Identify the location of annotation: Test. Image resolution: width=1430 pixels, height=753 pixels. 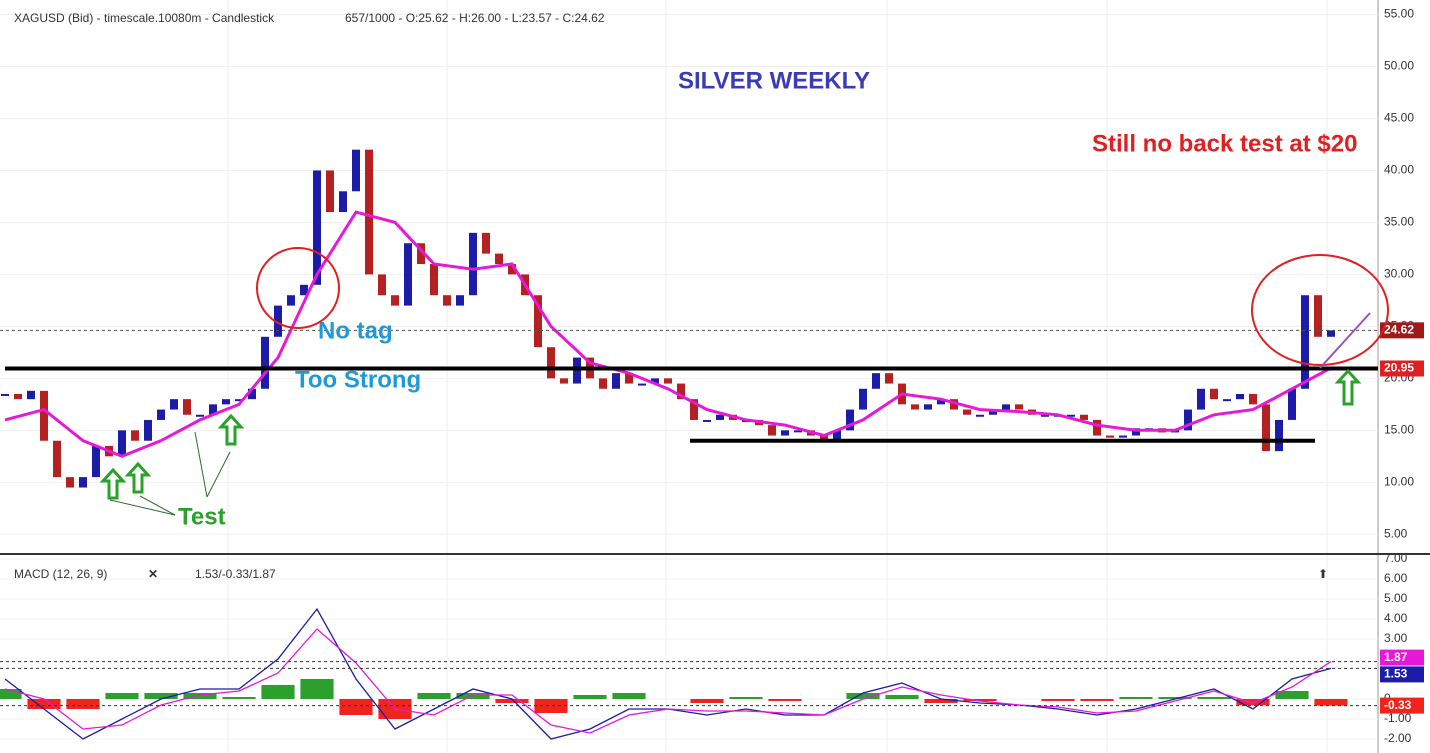
(202, 516).